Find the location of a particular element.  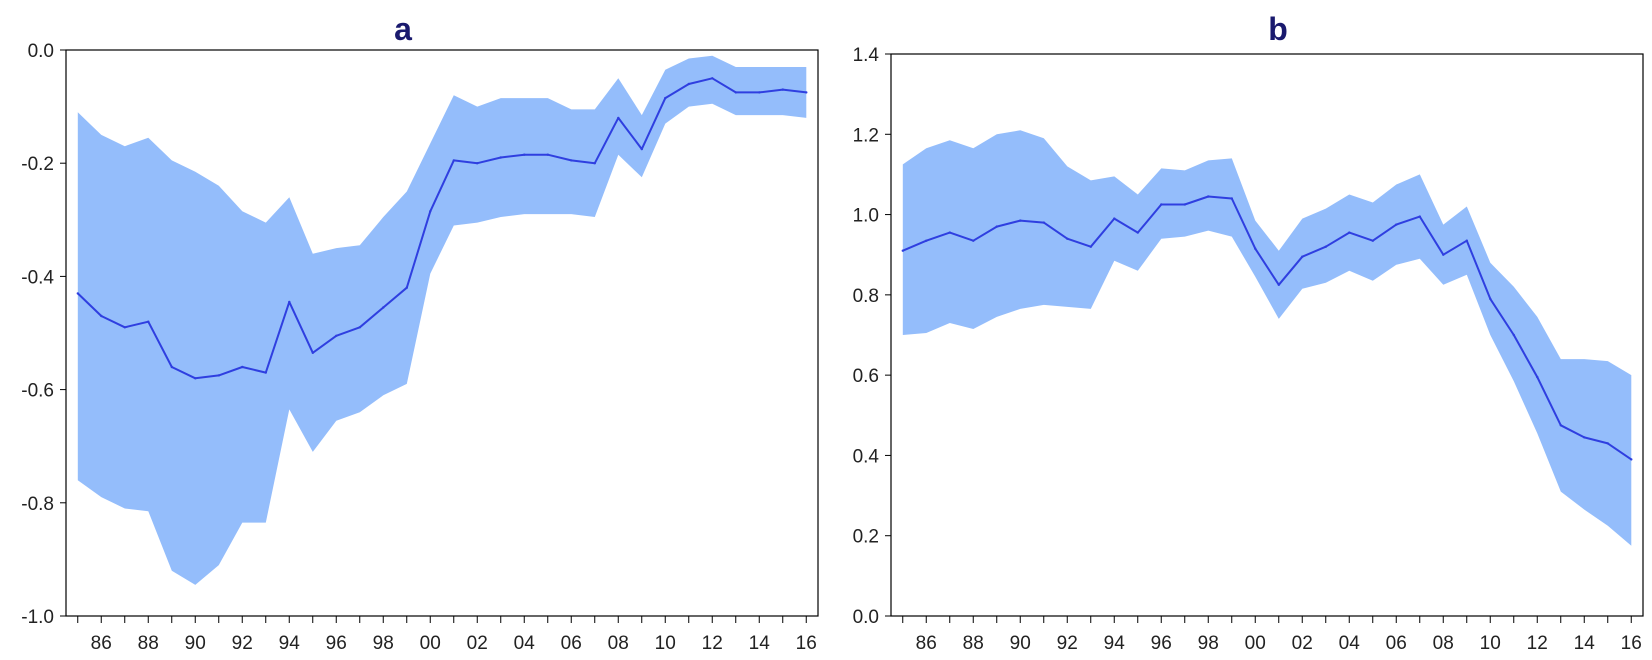

panel-b-x-tick-label: 92 is located at coordinates (1067, 643).